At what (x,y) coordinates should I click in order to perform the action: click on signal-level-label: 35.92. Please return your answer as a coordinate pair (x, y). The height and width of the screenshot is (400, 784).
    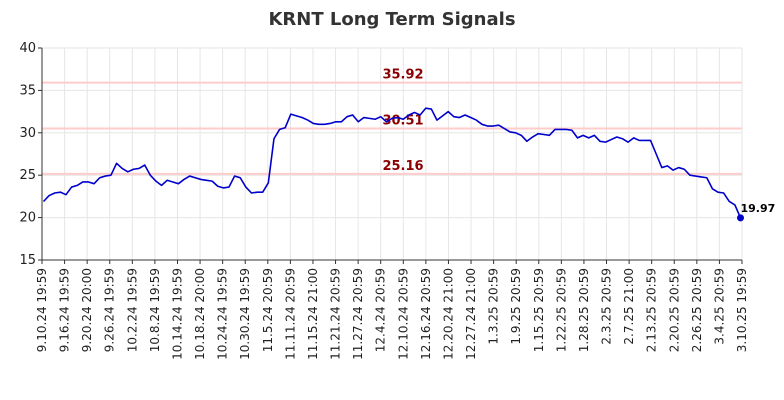
    Looking at the image, I should click on (402, 75).